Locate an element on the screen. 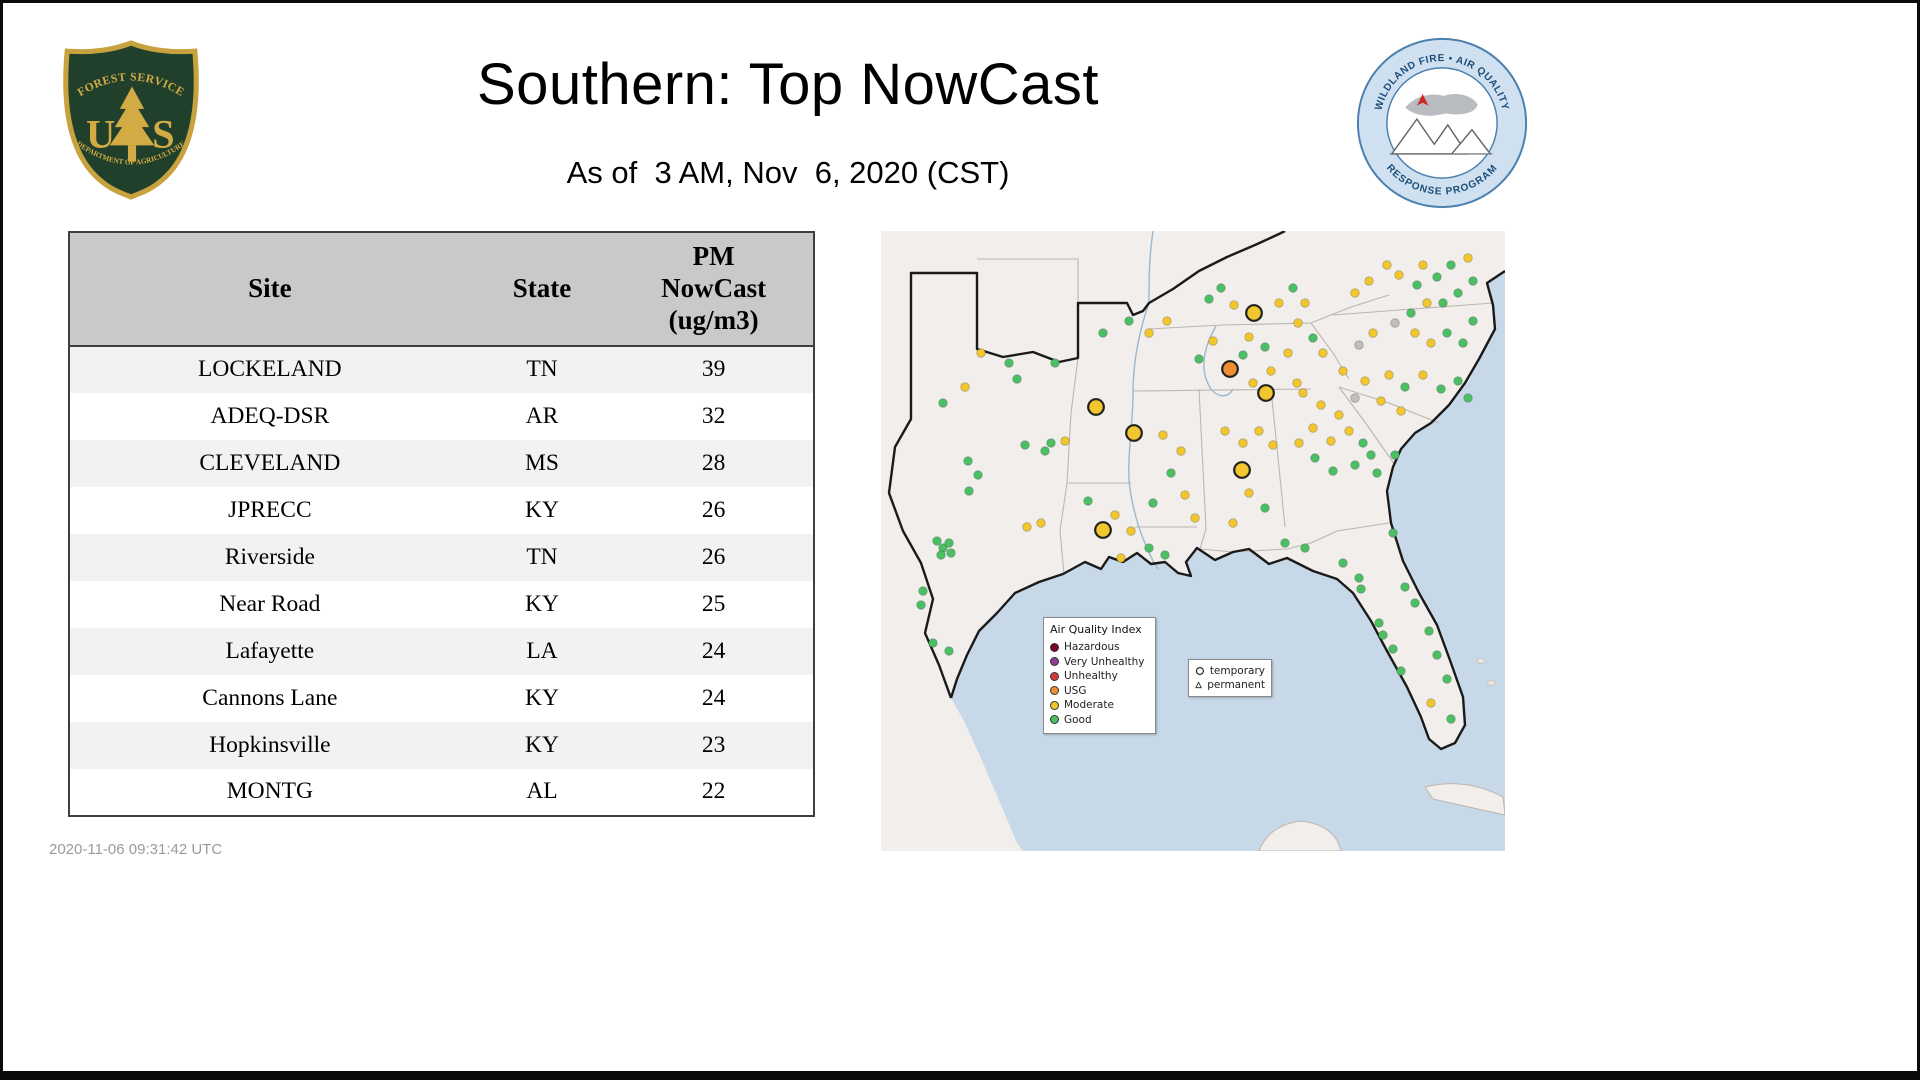 The width and height of the screenshot is (1920, 1080). page-title: Southern: Top NowCast is located at coordinates (788, 84).